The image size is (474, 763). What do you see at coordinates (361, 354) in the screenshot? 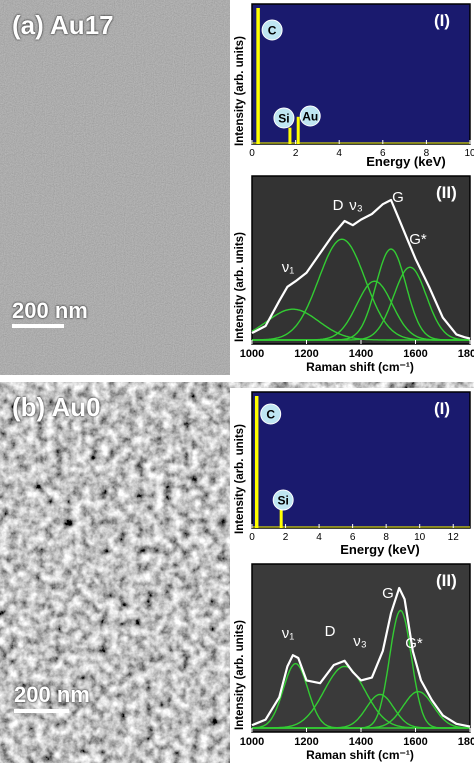
I see `raman-tick-label-a-2: 1400` at bounding box center [361, 354].